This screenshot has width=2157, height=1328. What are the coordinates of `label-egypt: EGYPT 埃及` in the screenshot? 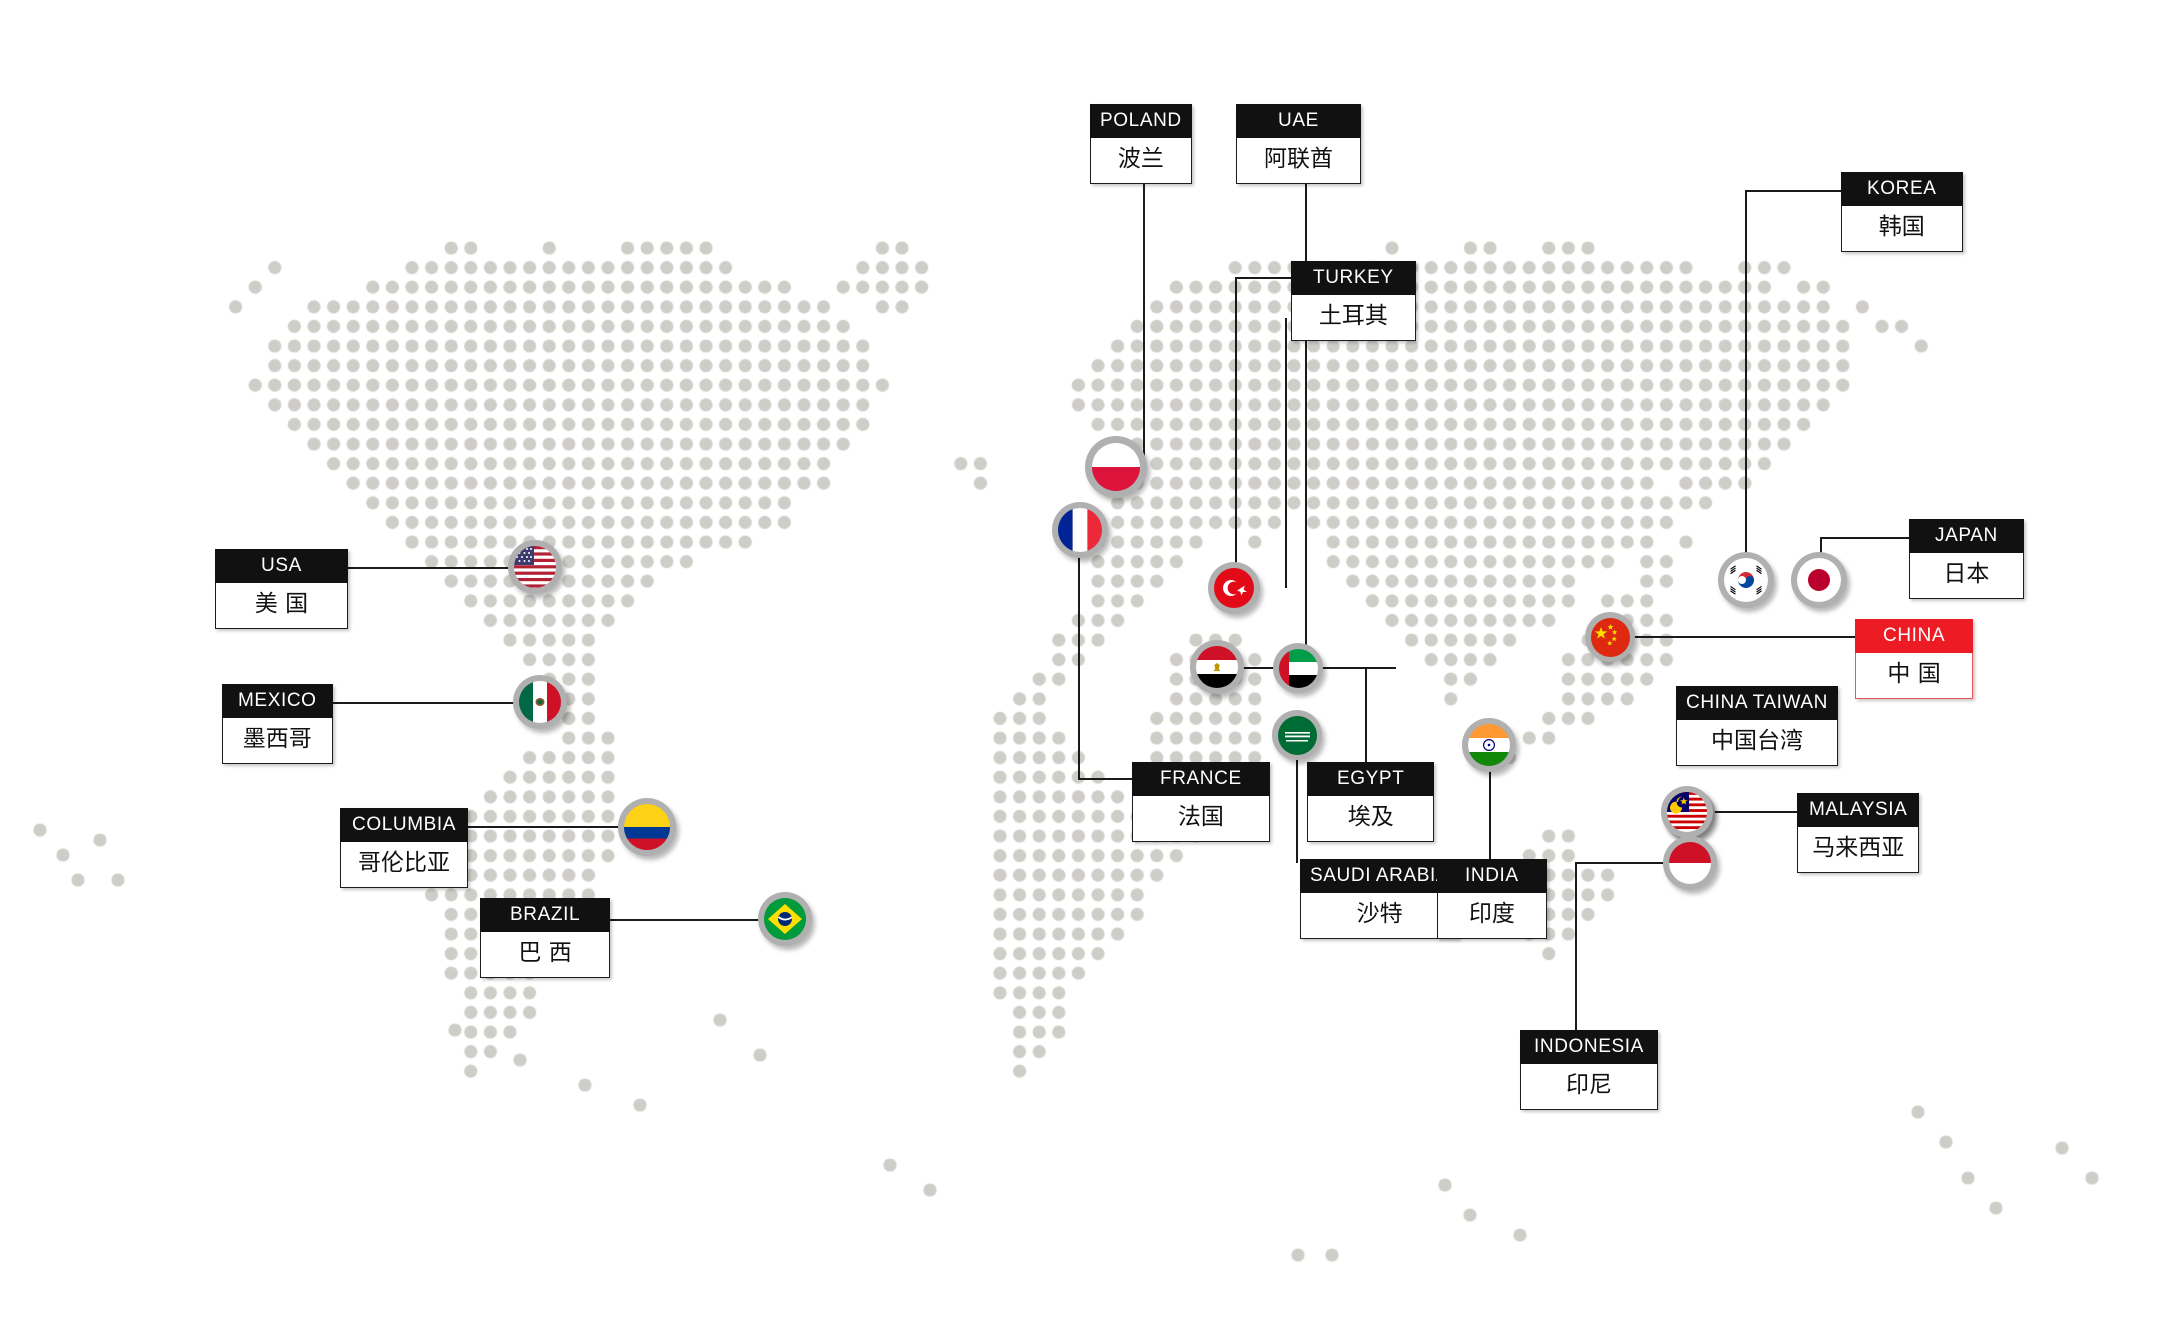 It's located at (1371, 802).